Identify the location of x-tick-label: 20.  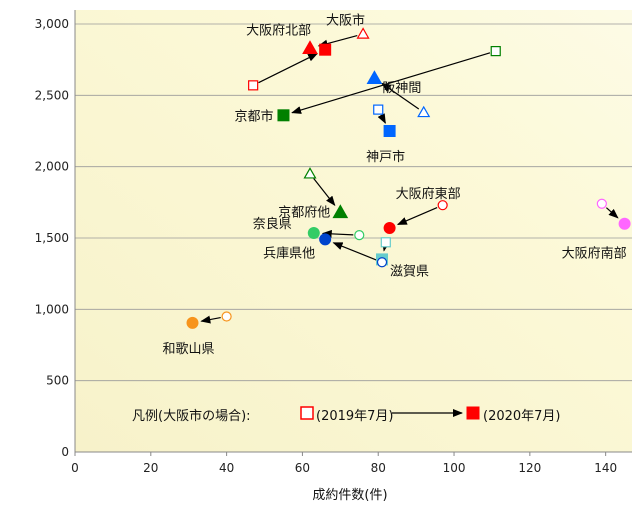
(150, 468).